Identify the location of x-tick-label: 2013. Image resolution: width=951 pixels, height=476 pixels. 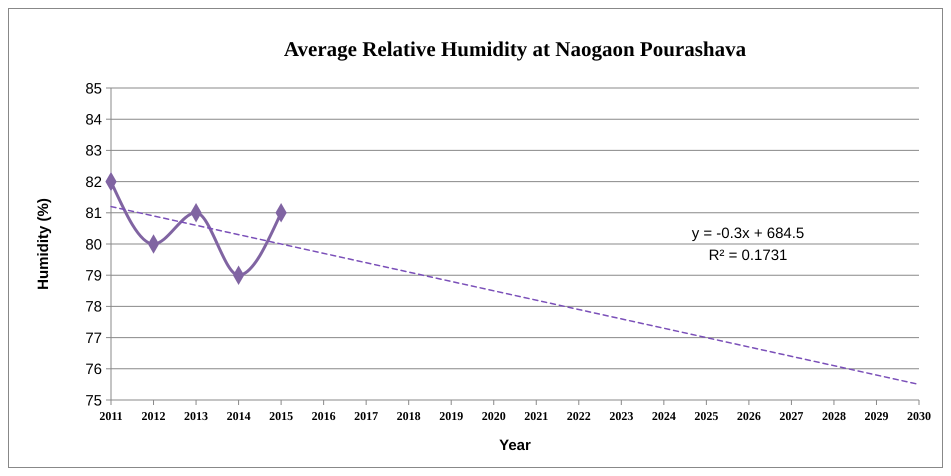
(196, 416).